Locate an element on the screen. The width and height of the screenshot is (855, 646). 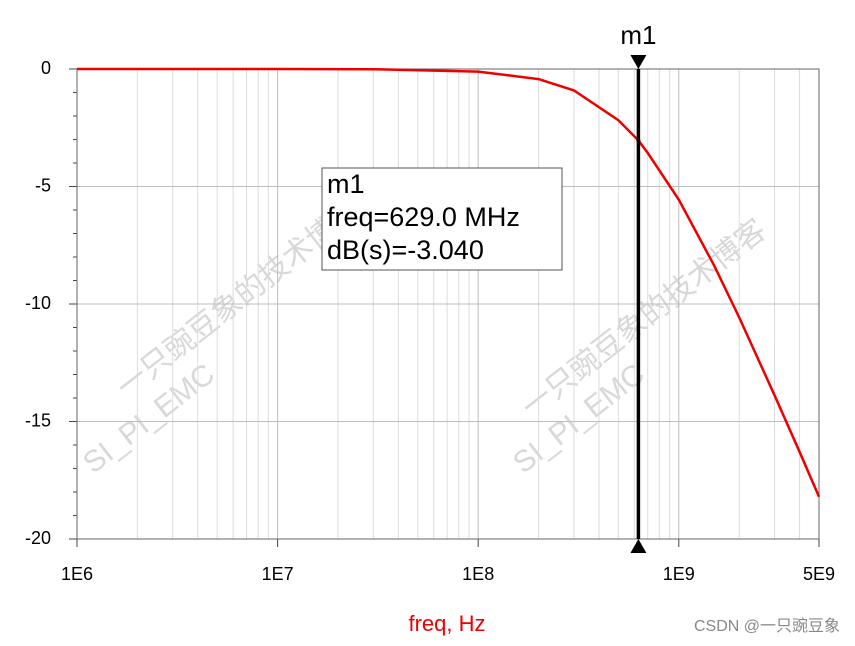
x-tick-label: 1E7 is located at coordinates (278, 574).